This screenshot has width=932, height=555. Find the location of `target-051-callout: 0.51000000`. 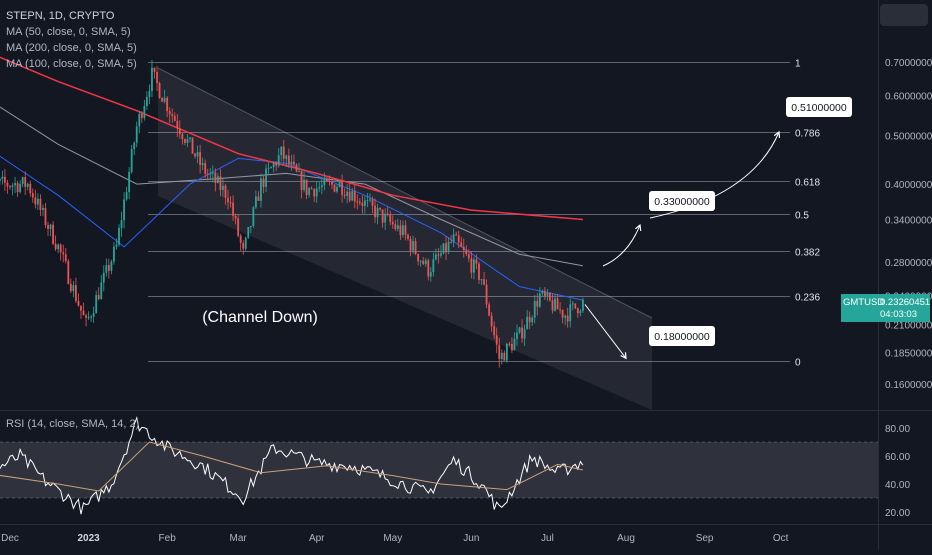

target-051-callout: 0.51000000 is located at coordinates (819, 107).